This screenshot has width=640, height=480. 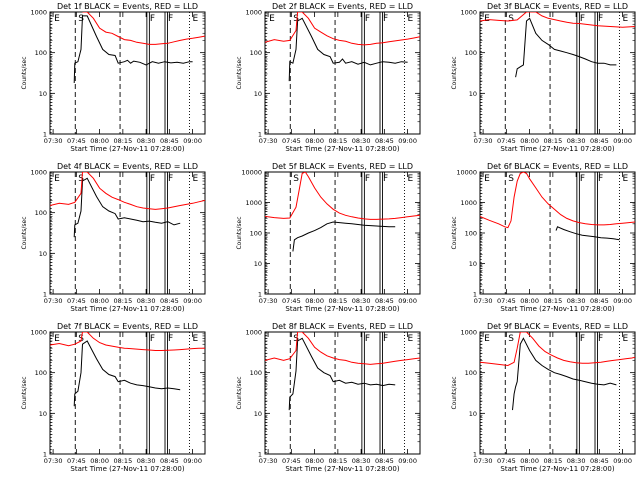 What do you see at coordinates (557, 469) in the screenshot?
I see `x-axis-label: Start Time (27-Nov-11 07:28:00)` at bounding box center [557, 469].